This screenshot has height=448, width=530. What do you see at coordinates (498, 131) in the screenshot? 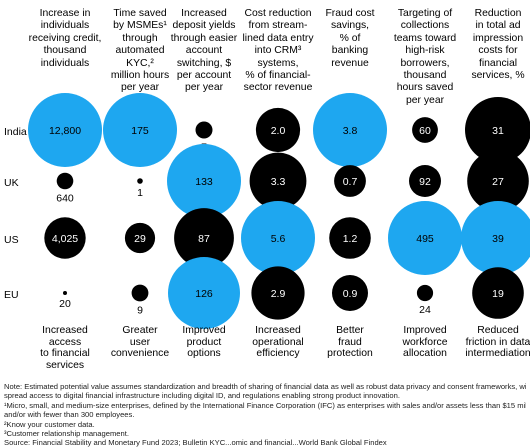
I see `bubble-value-label: 31` at bounding box center [498, 131].